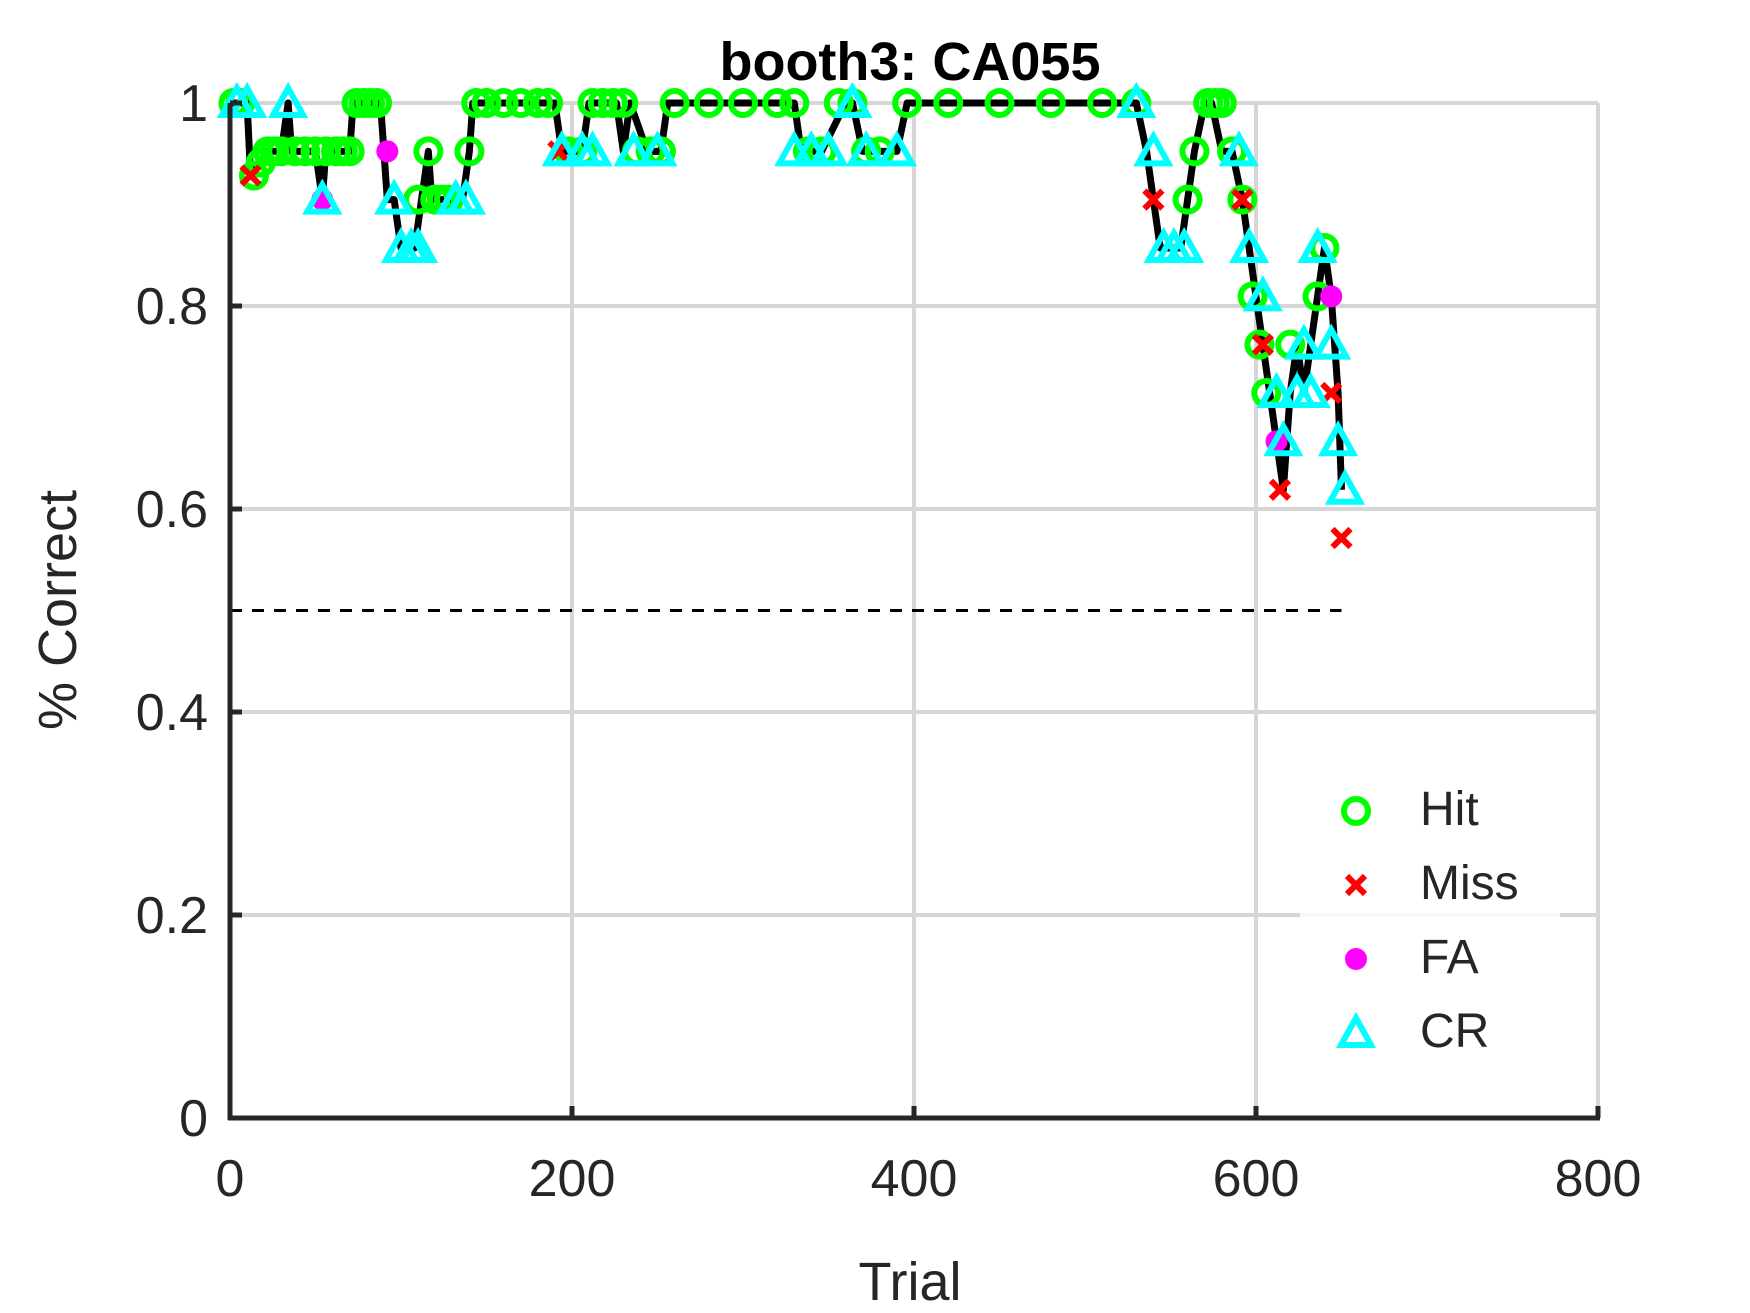  I want to click on chart-title: booth3: CA055, so click(909, 62).